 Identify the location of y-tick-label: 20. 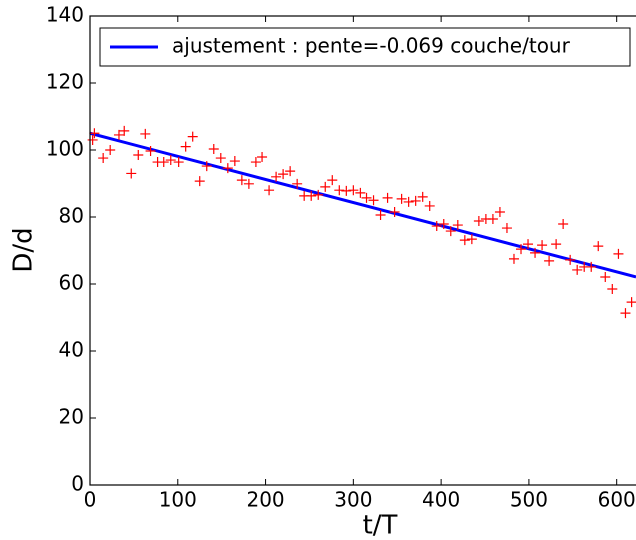
(71, 417).